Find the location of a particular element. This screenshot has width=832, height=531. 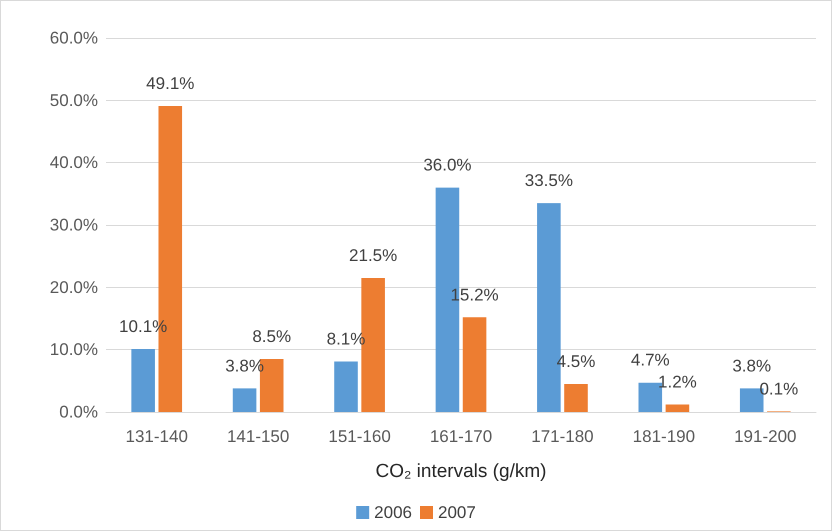

data-label: 8.5% is located at coordinates (272, 336).